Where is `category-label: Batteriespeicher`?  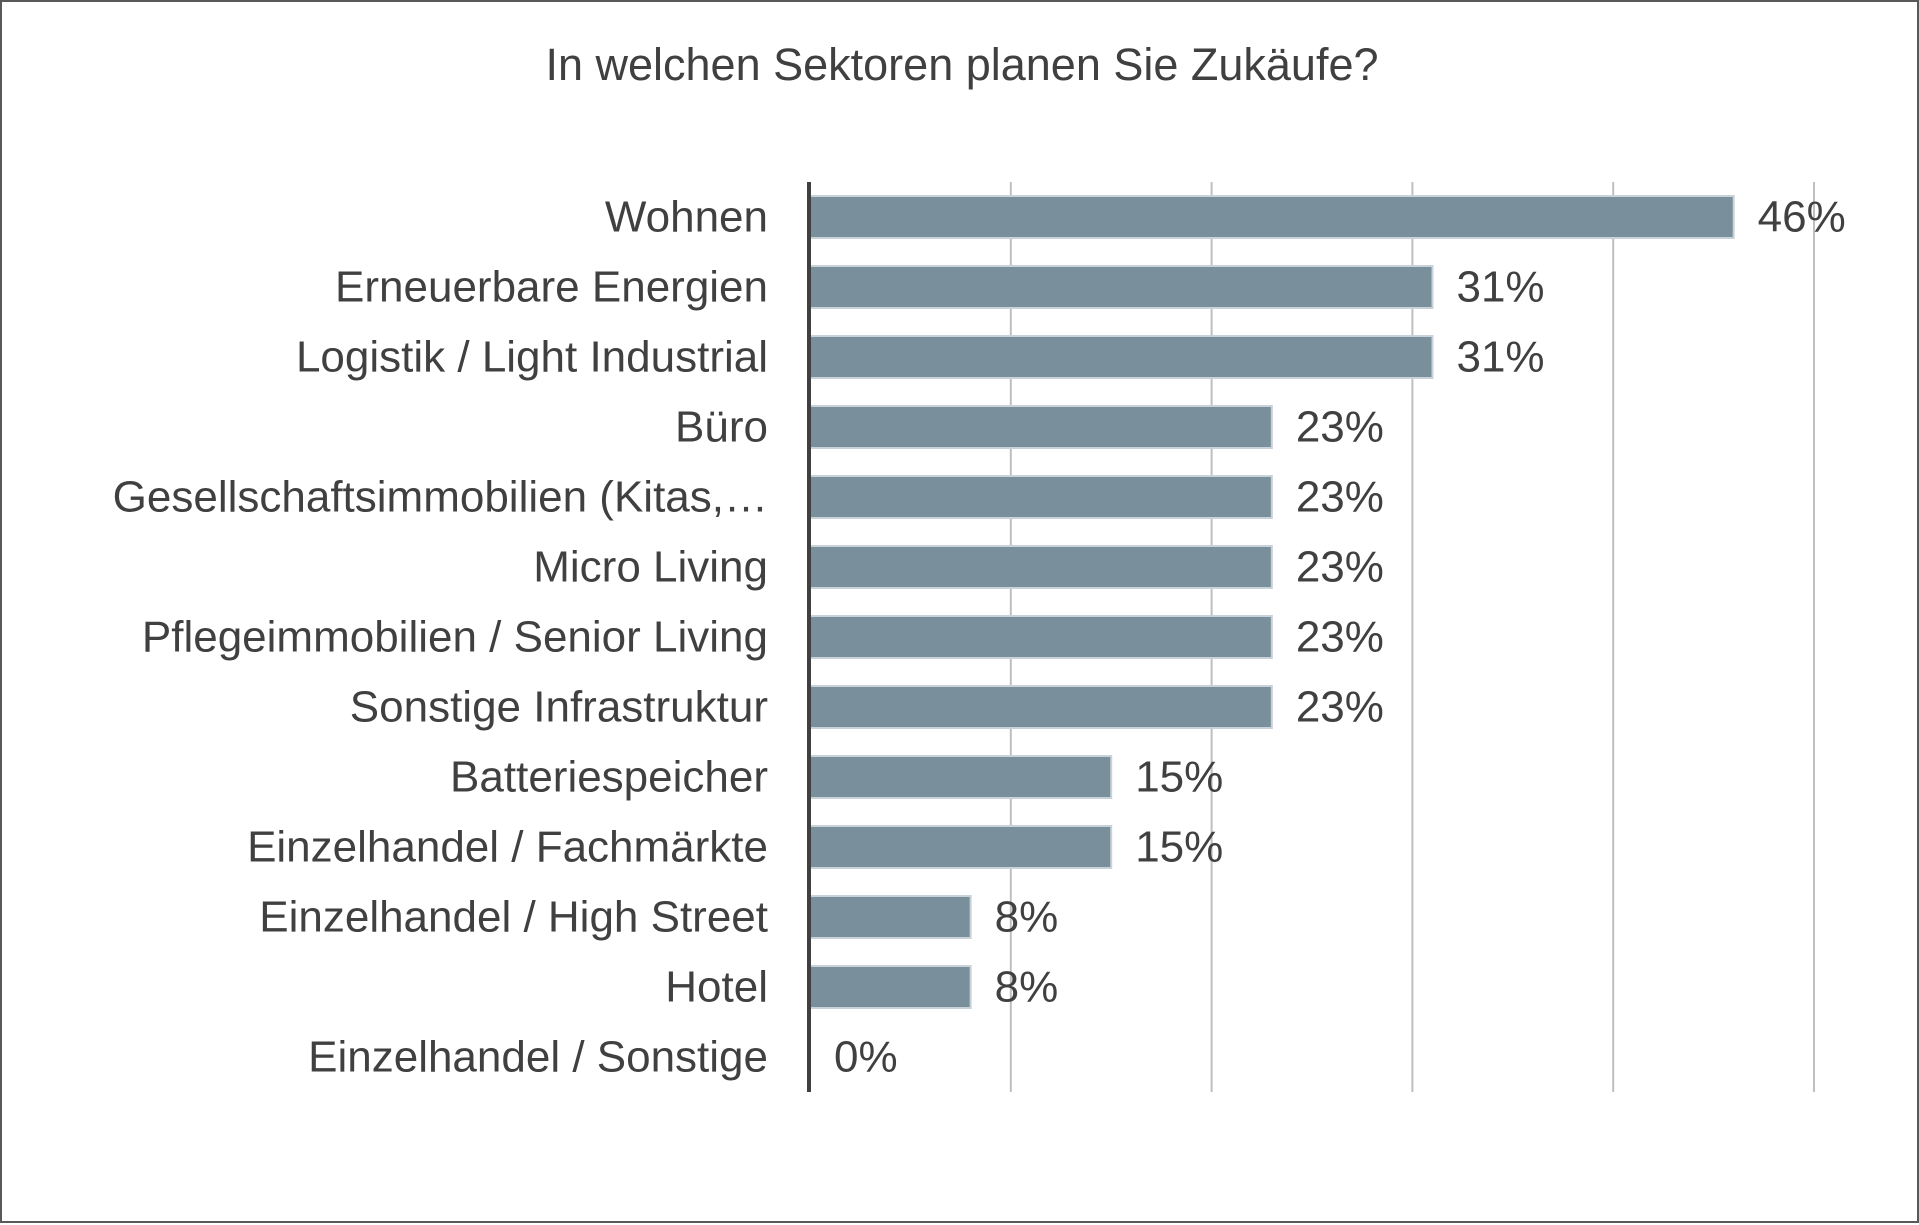 category-label: Batteriespeicher is located at coordinates (609, 777).